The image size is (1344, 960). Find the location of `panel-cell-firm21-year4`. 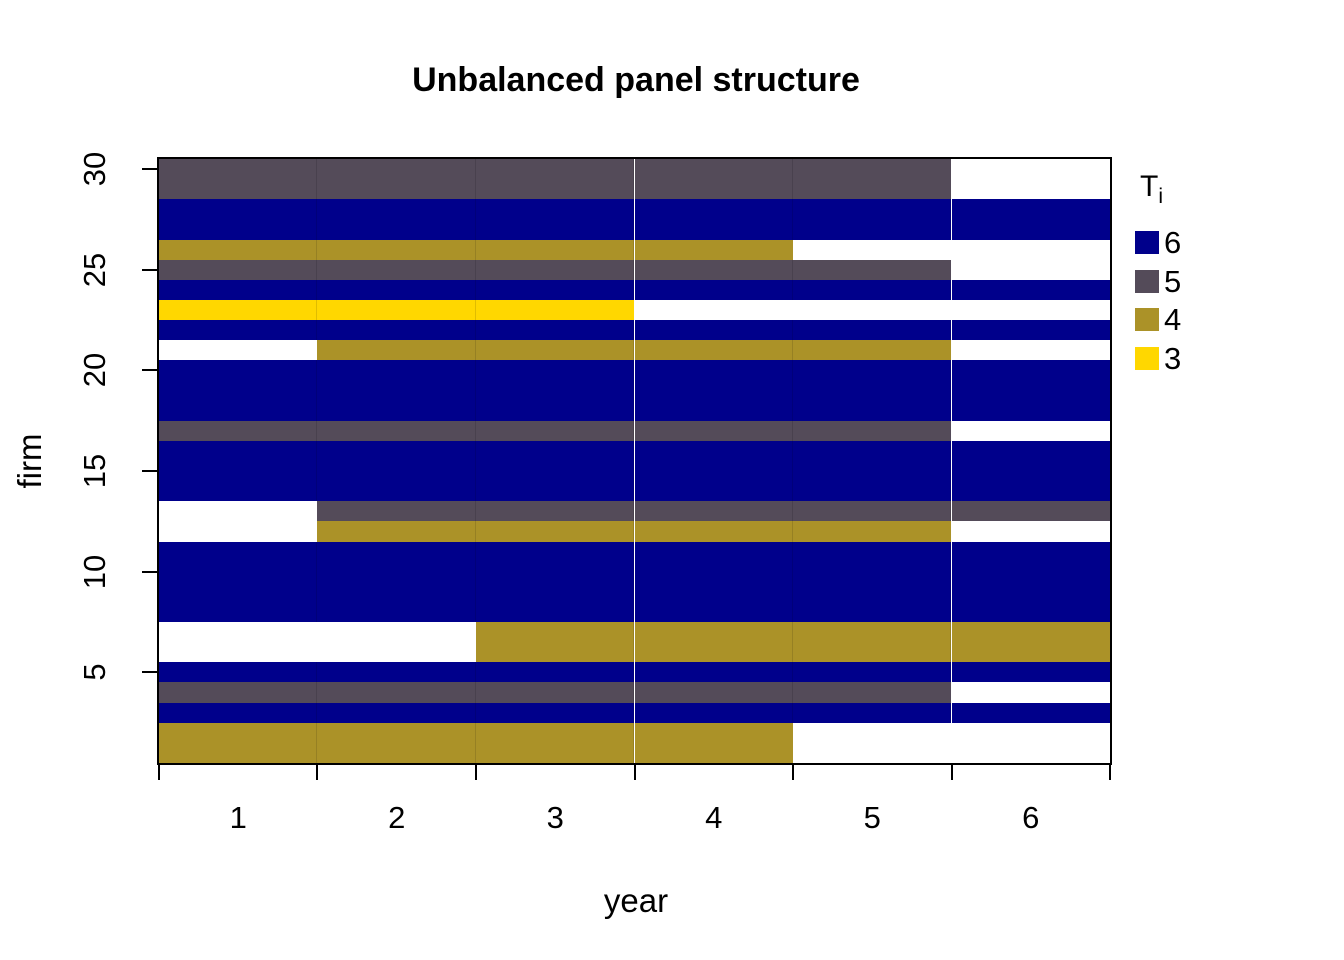

panel-cell-firm21-year4 is located at coordinates (713, 350).